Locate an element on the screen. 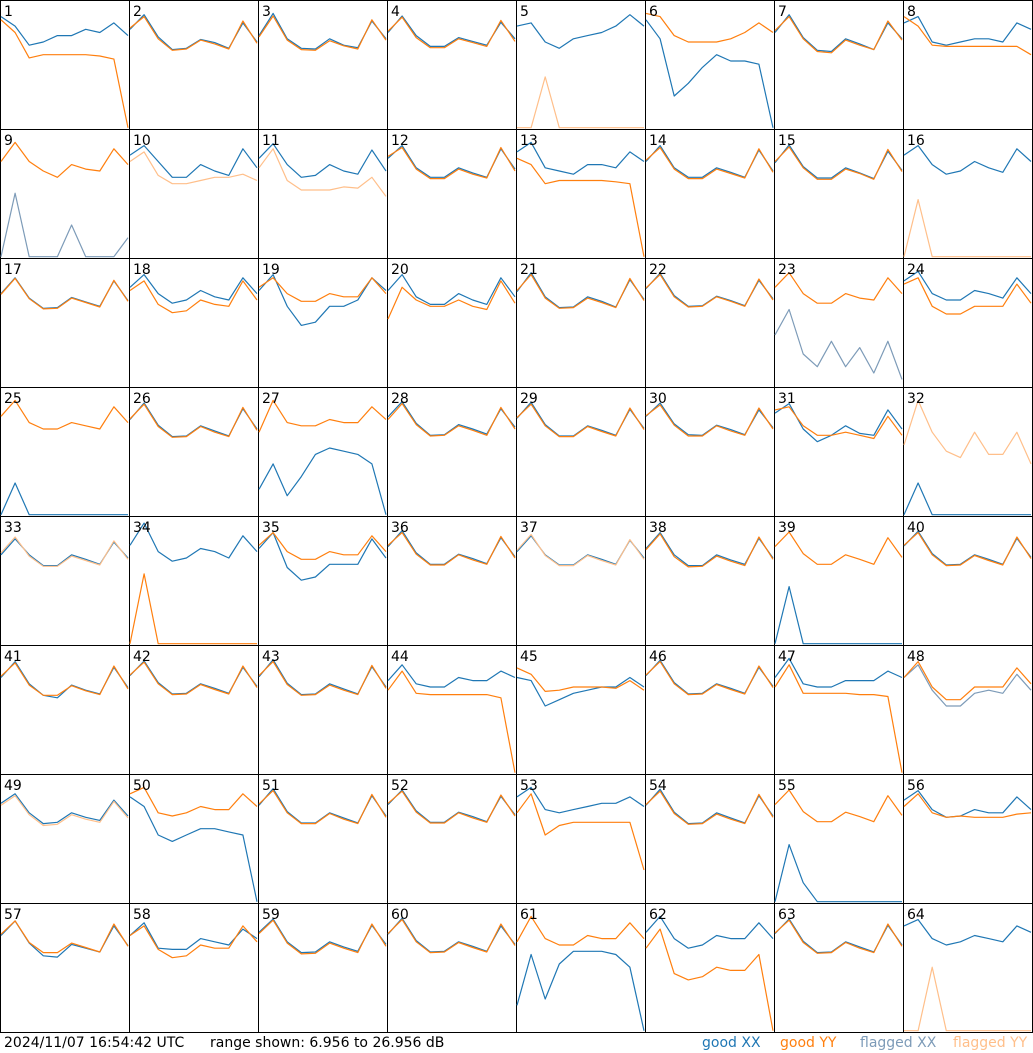 The height and width of the screenshot is (1053, 1033). panel-label: 53 is located at coordinates (529, 786).